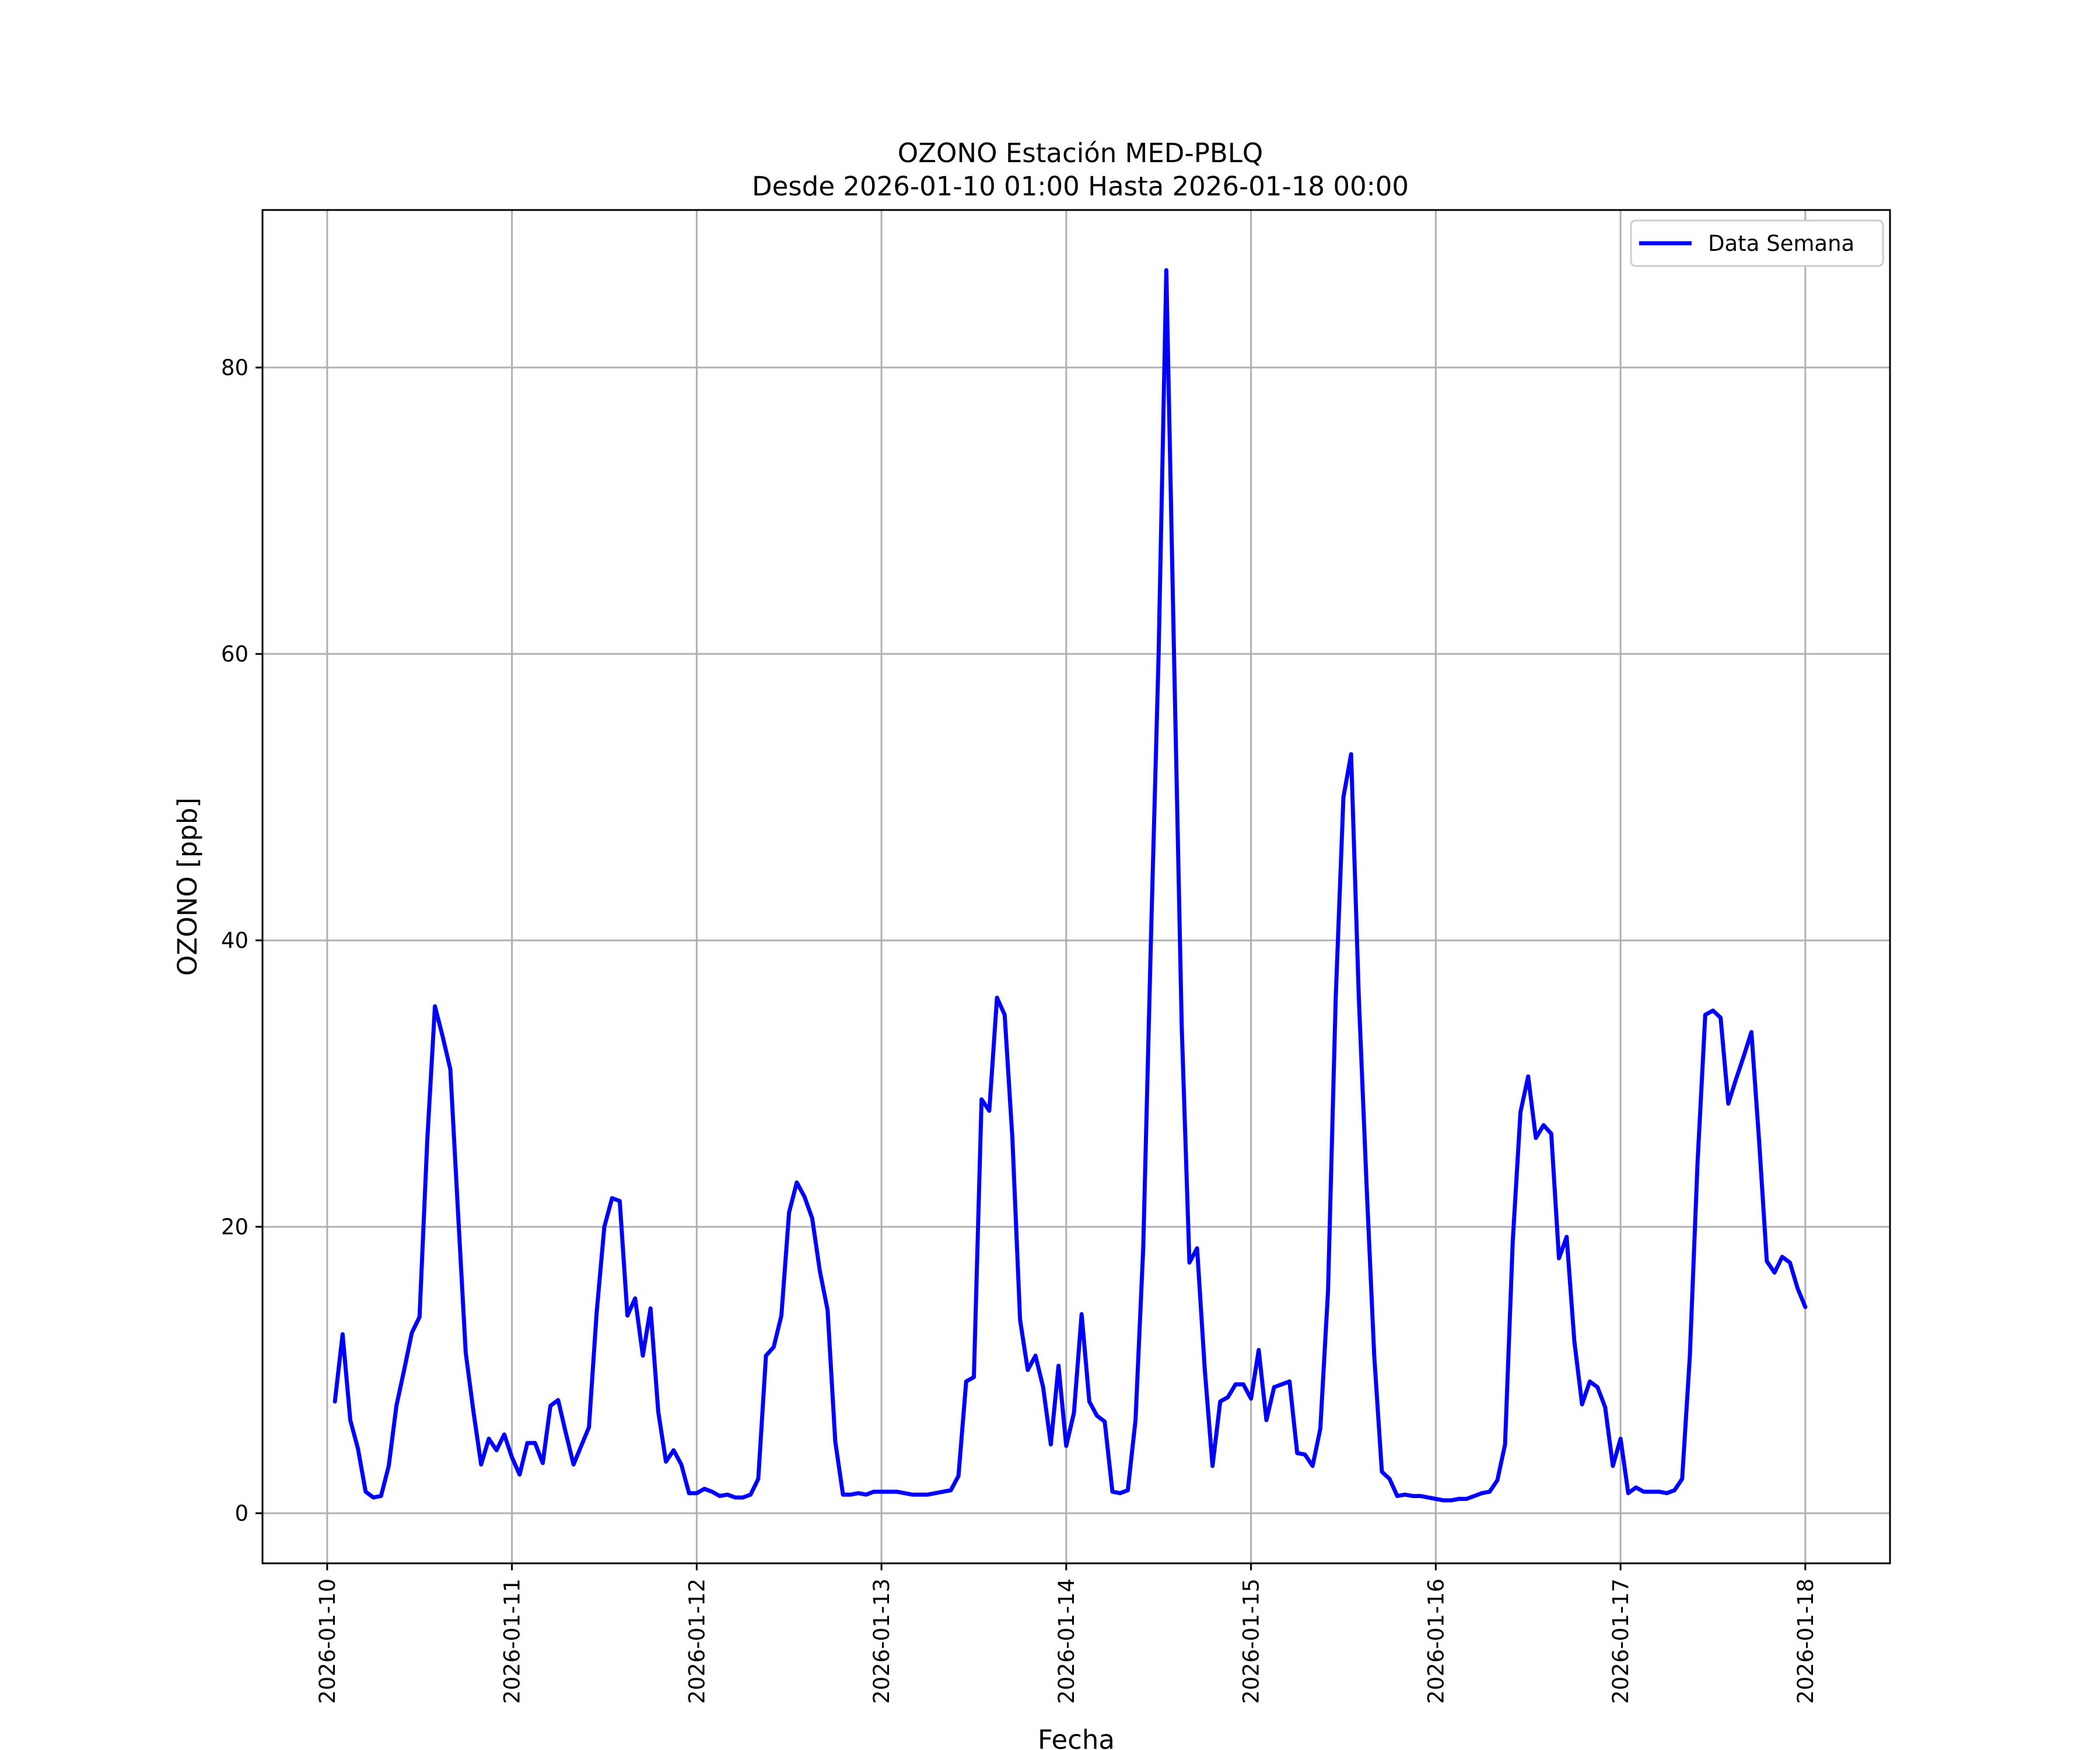 This screenshot has width=2100, height=1750. Describe the element at coordinates (1251, 1641) in the screenshot. I see `x-tick-label: 2026-01-15` at that location.